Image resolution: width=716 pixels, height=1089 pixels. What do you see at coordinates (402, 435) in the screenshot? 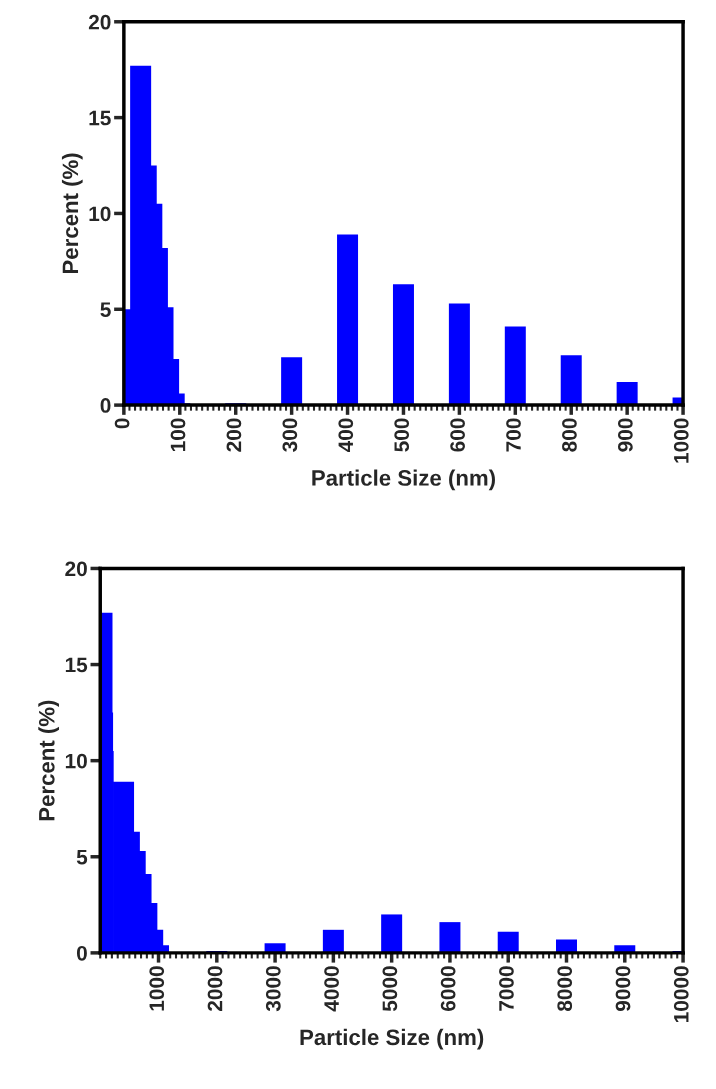
I see `x-tick-label: 500` at bounding box center [402, 435].